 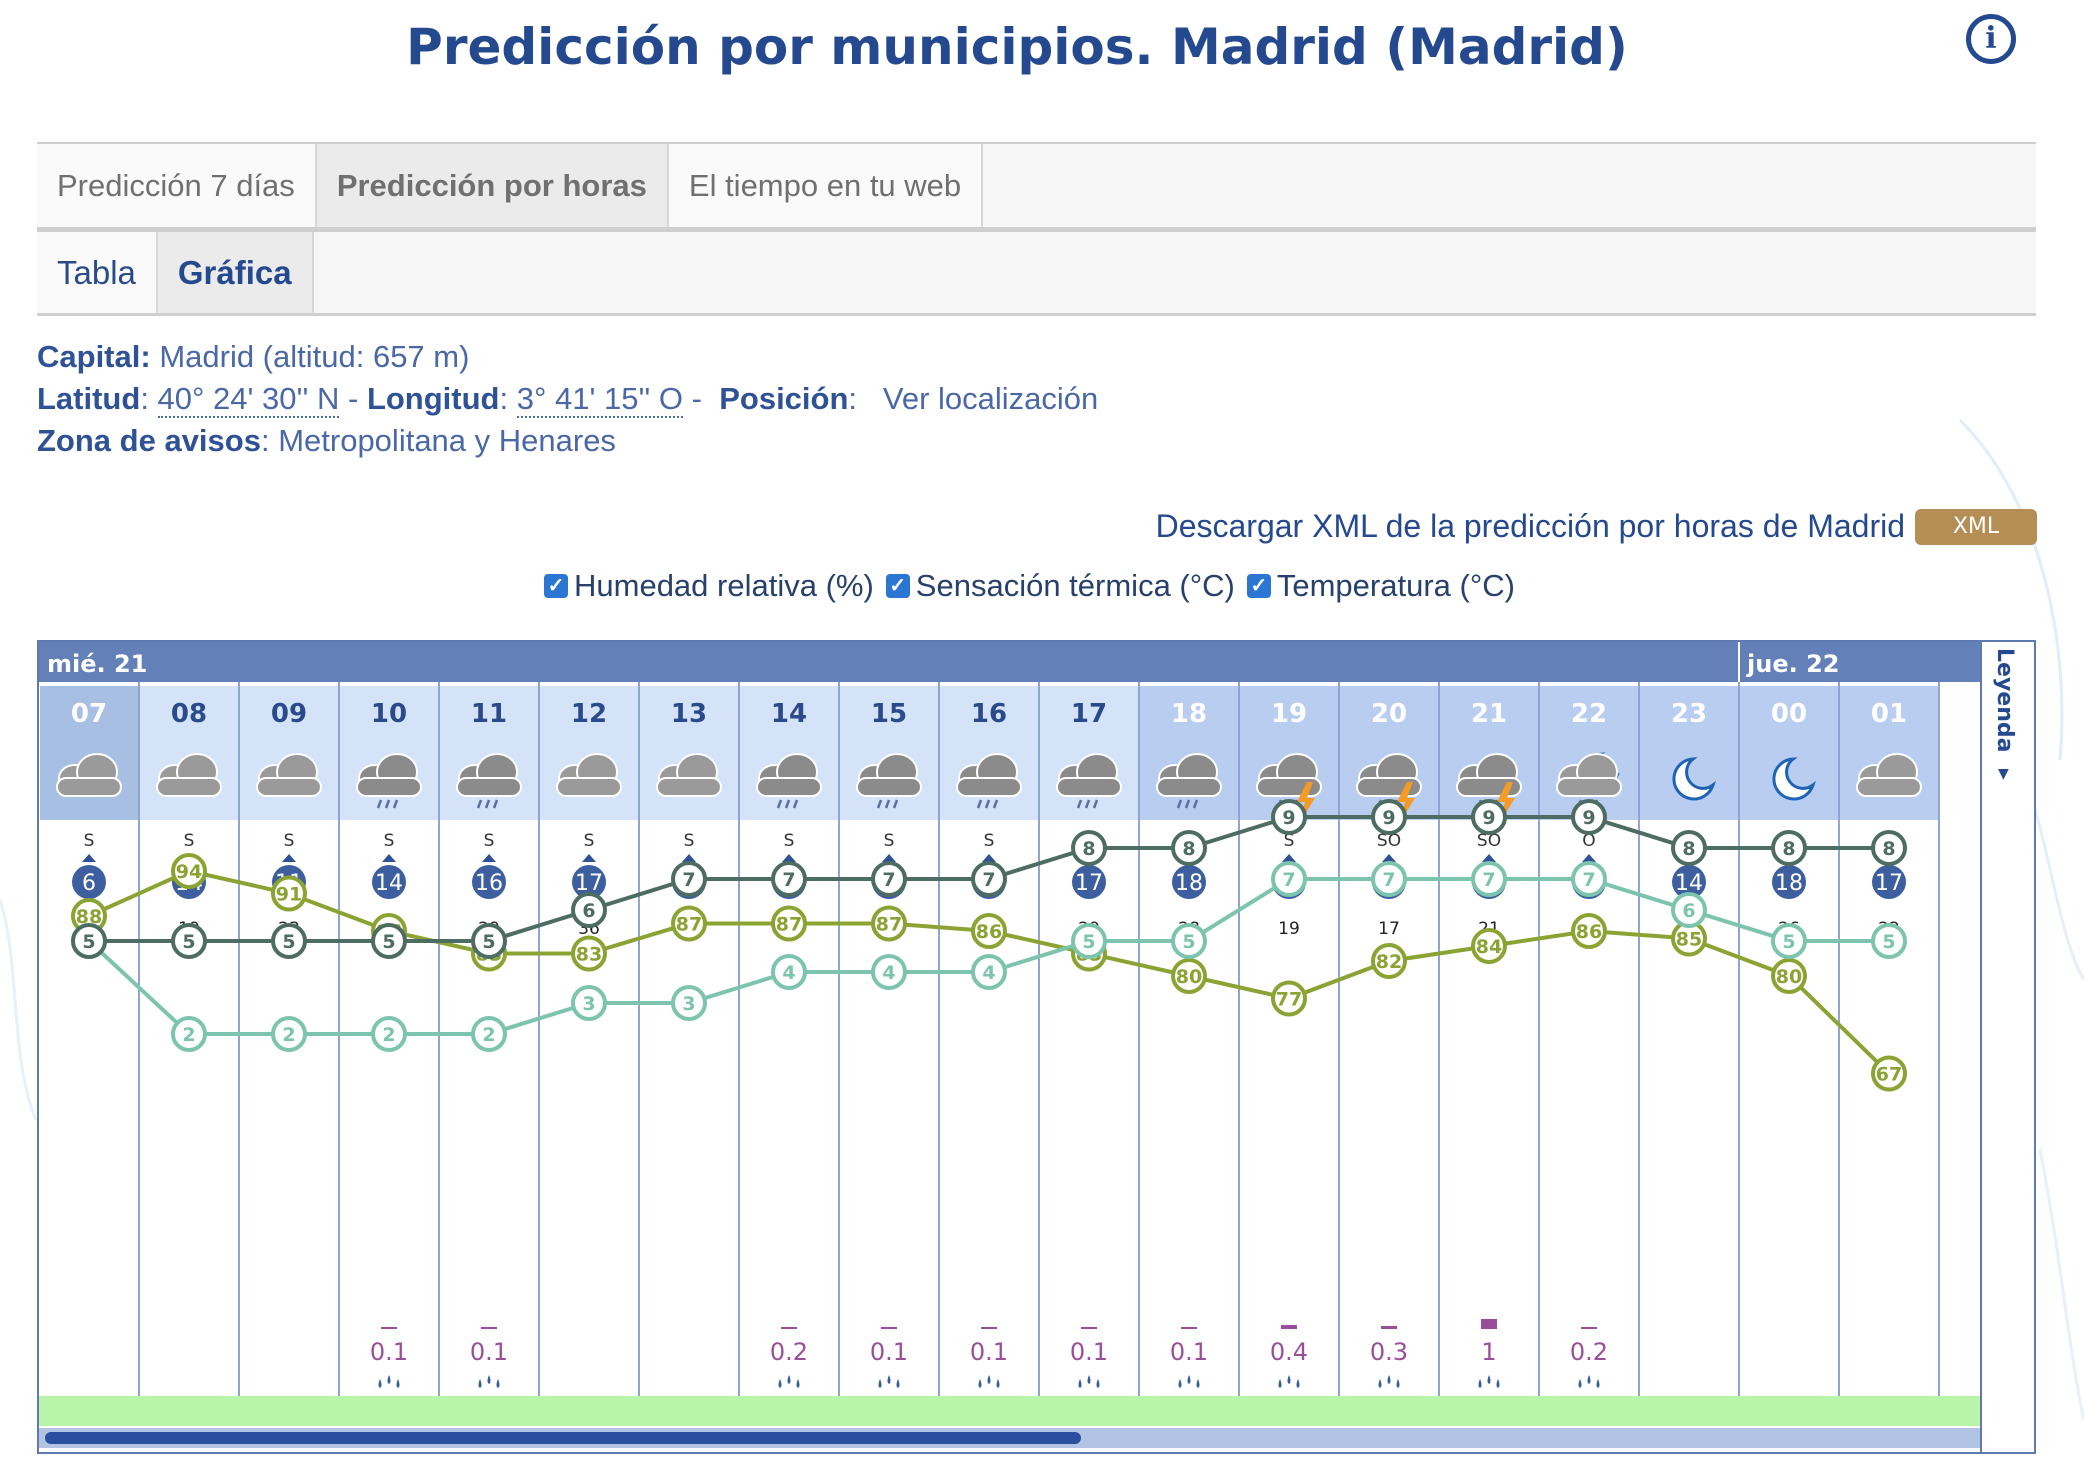 What do you see at coordinates (826, 185) in the screenshot?
I see `tab-el-tiempo-en-tu-web: El tiempo en tu web` at bounding box center [826, 185].